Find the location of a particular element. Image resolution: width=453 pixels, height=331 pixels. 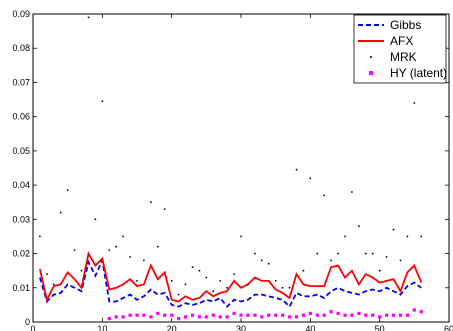

x-tick-label: 10 is located at coordinates (102, 327).